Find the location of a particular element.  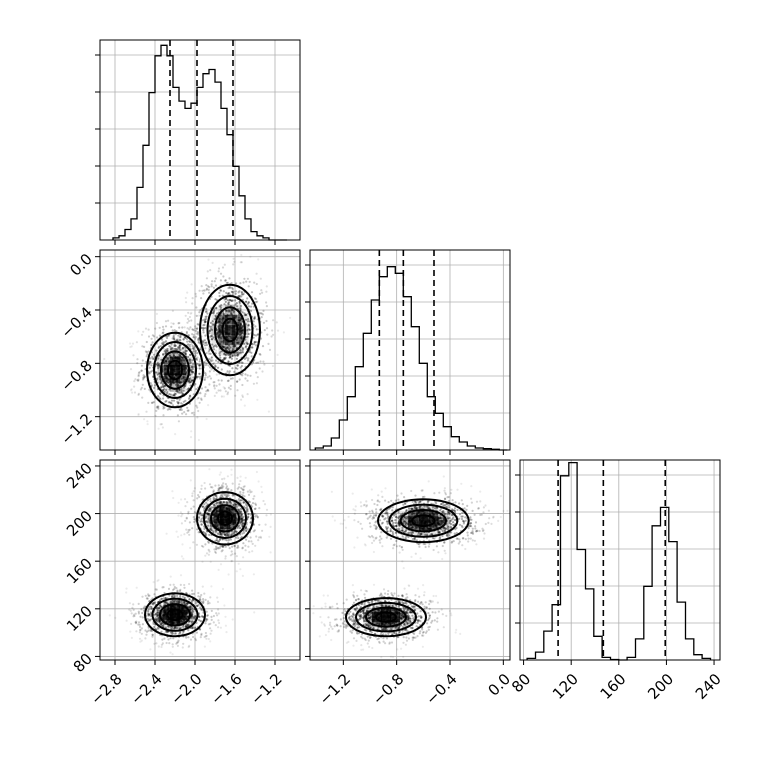

panel-grid is located at coordinates (200, 140).